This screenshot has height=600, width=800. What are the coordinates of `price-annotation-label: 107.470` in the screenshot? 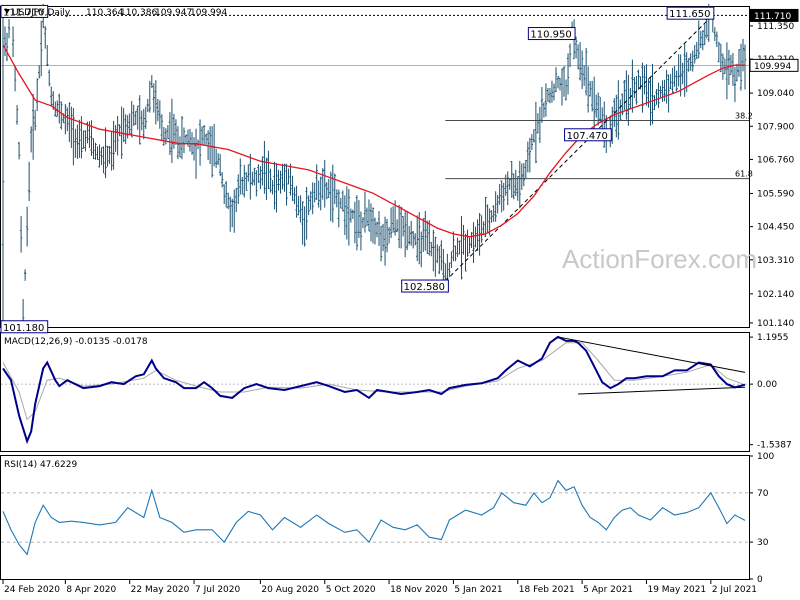 It's located at (587, 136).